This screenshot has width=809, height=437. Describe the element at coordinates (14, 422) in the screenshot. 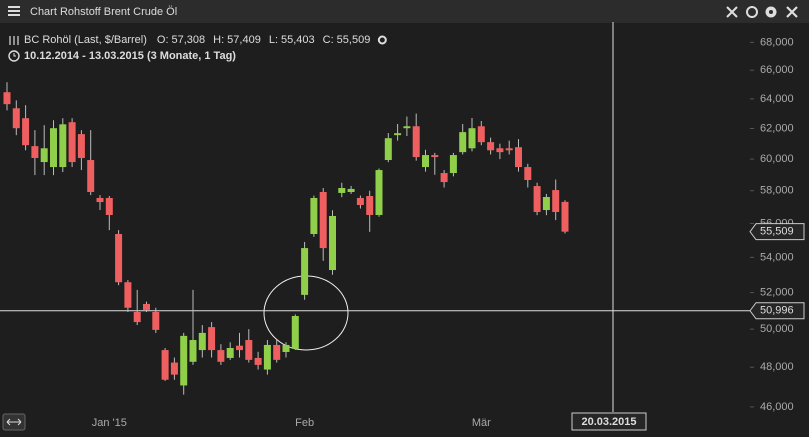

I see `toggle-button` at that location.